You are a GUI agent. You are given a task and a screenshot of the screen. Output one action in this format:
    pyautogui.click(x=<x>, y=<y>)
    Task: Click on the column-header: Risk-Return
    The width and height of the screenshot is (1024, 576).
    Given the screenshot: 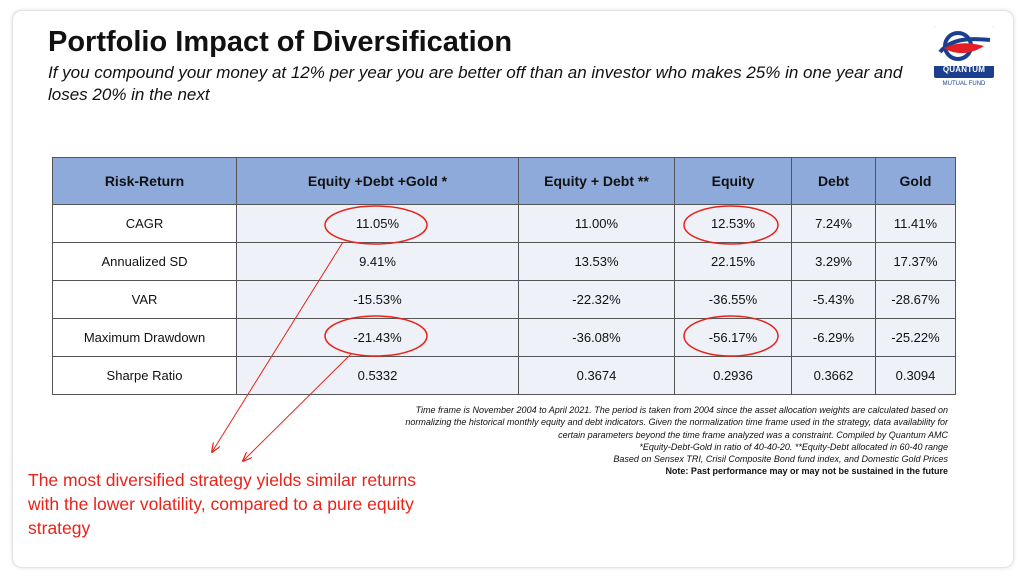 What is the action you would take?
    pyautogui.click(x=144, y=181)
    